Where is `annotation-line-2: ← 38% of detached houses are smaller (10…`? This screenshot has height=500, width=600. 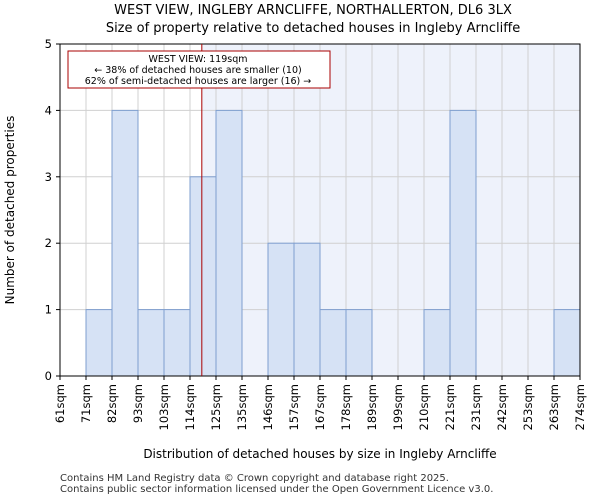 annotation-line-2: ← 38% of detached houses are smaller (10… is located at coordinates (197, 70).